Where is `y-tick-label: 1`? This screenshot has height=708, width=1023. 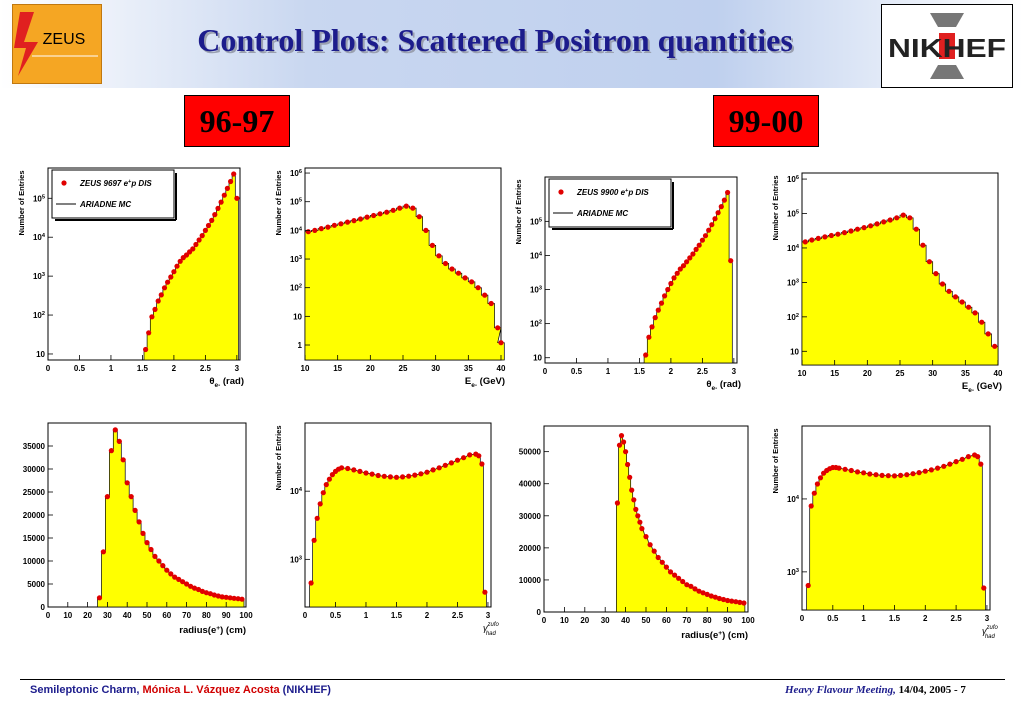 y-tick-label: 1 is located at coordinates (300, 345).